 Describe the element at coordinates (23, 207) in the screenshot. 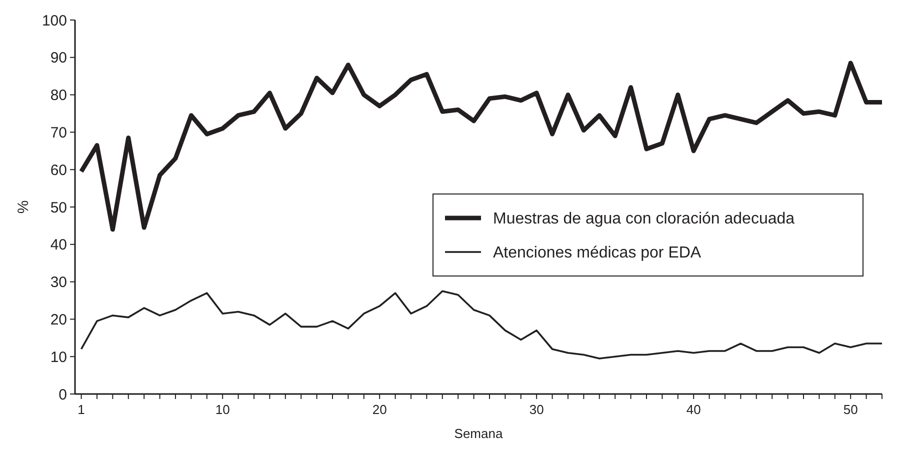

I see `y-axis-title: %` at that location.